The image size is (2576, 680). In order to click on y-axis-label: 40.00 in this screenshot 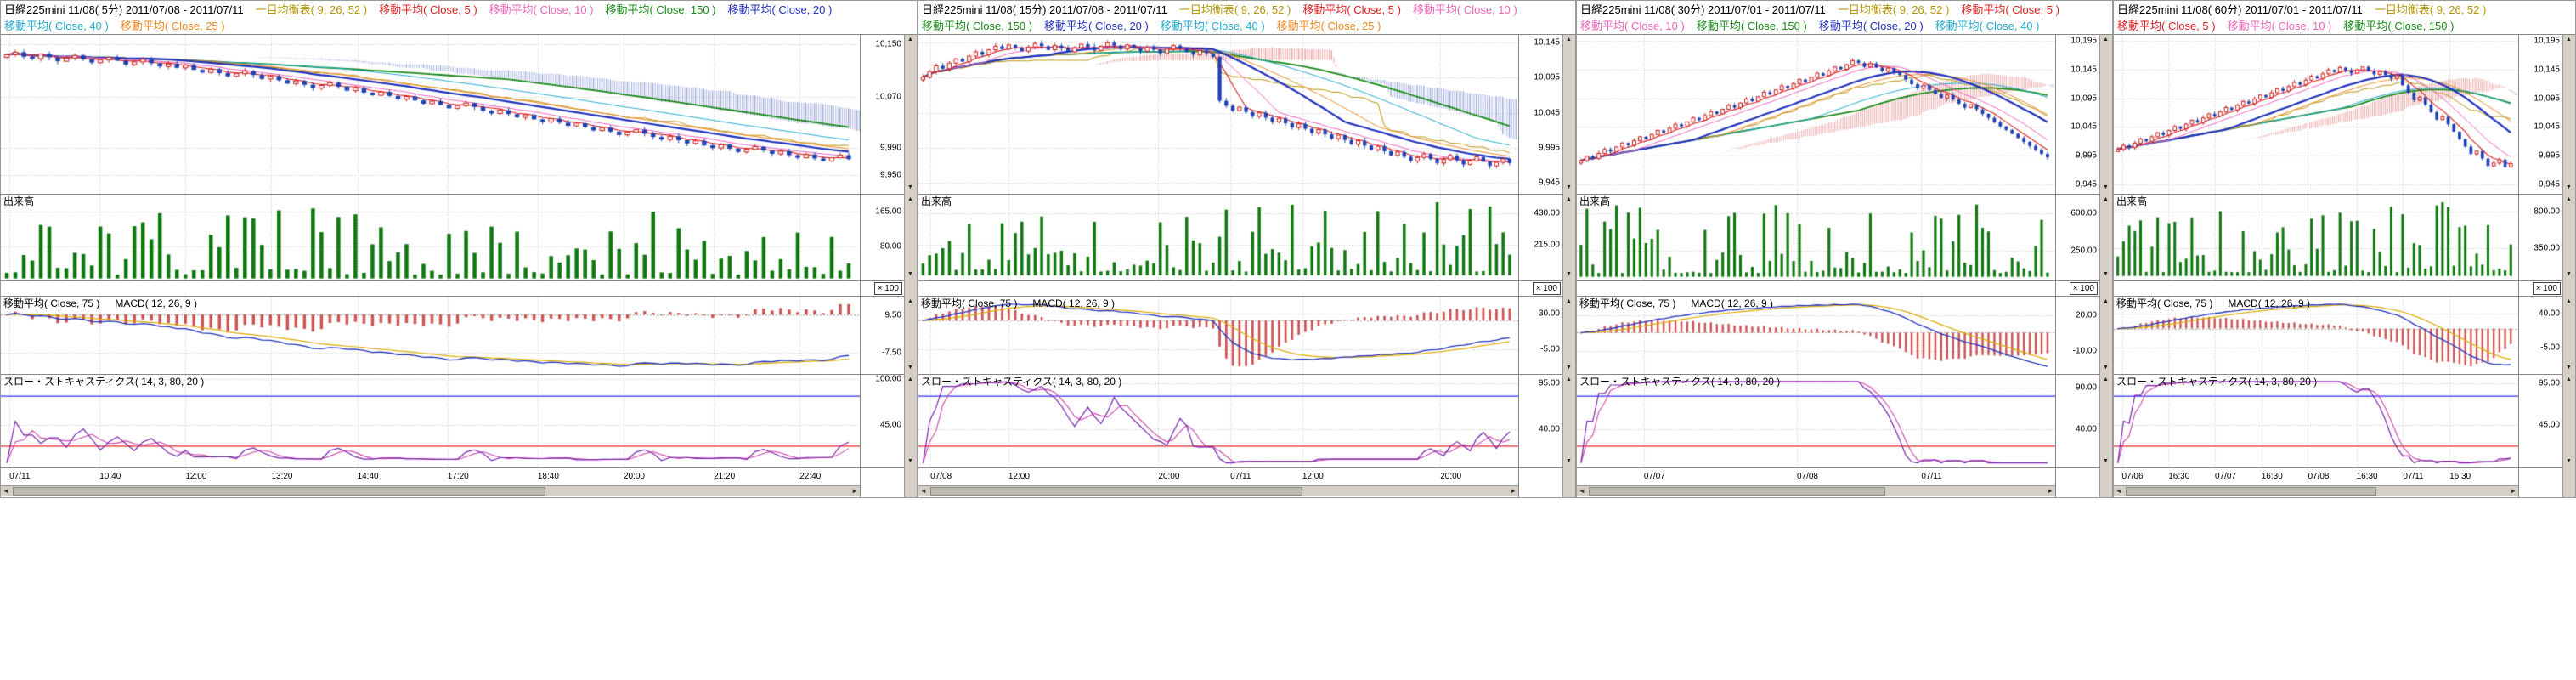, I will do `click(2086, 429)`.